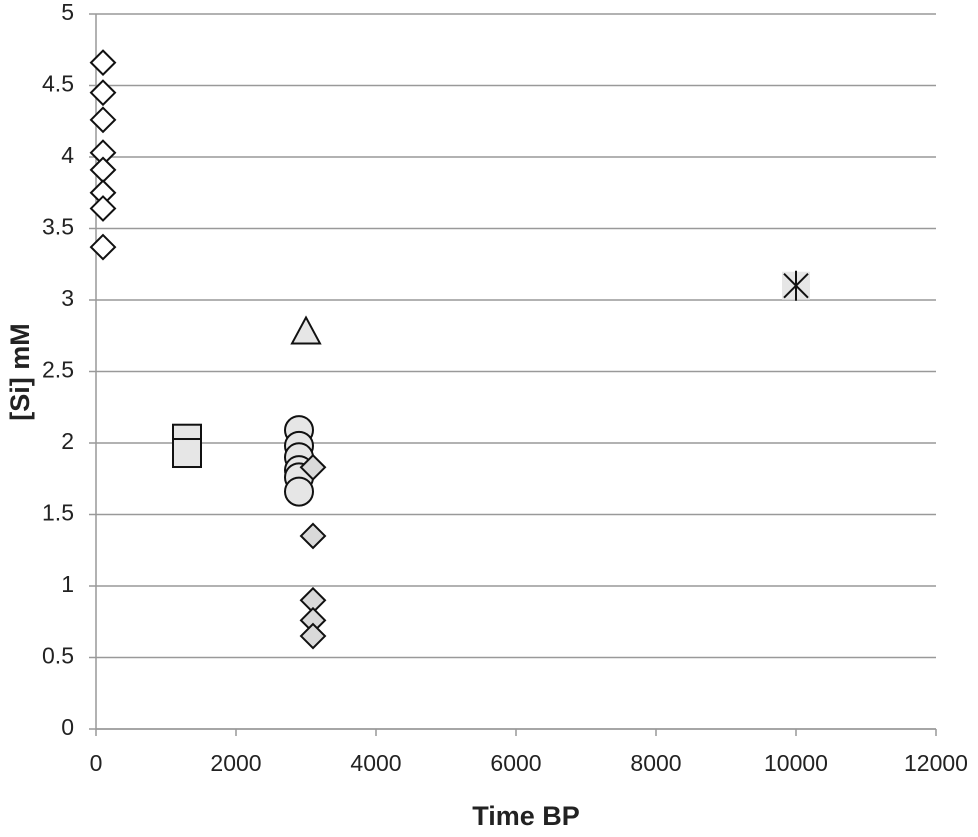 This screenshot has width=978, height=837. What do you see at coordinates (67, 12) in the screenshot?
I see `y-tick-label: 5` at bounding box center [67, 12].